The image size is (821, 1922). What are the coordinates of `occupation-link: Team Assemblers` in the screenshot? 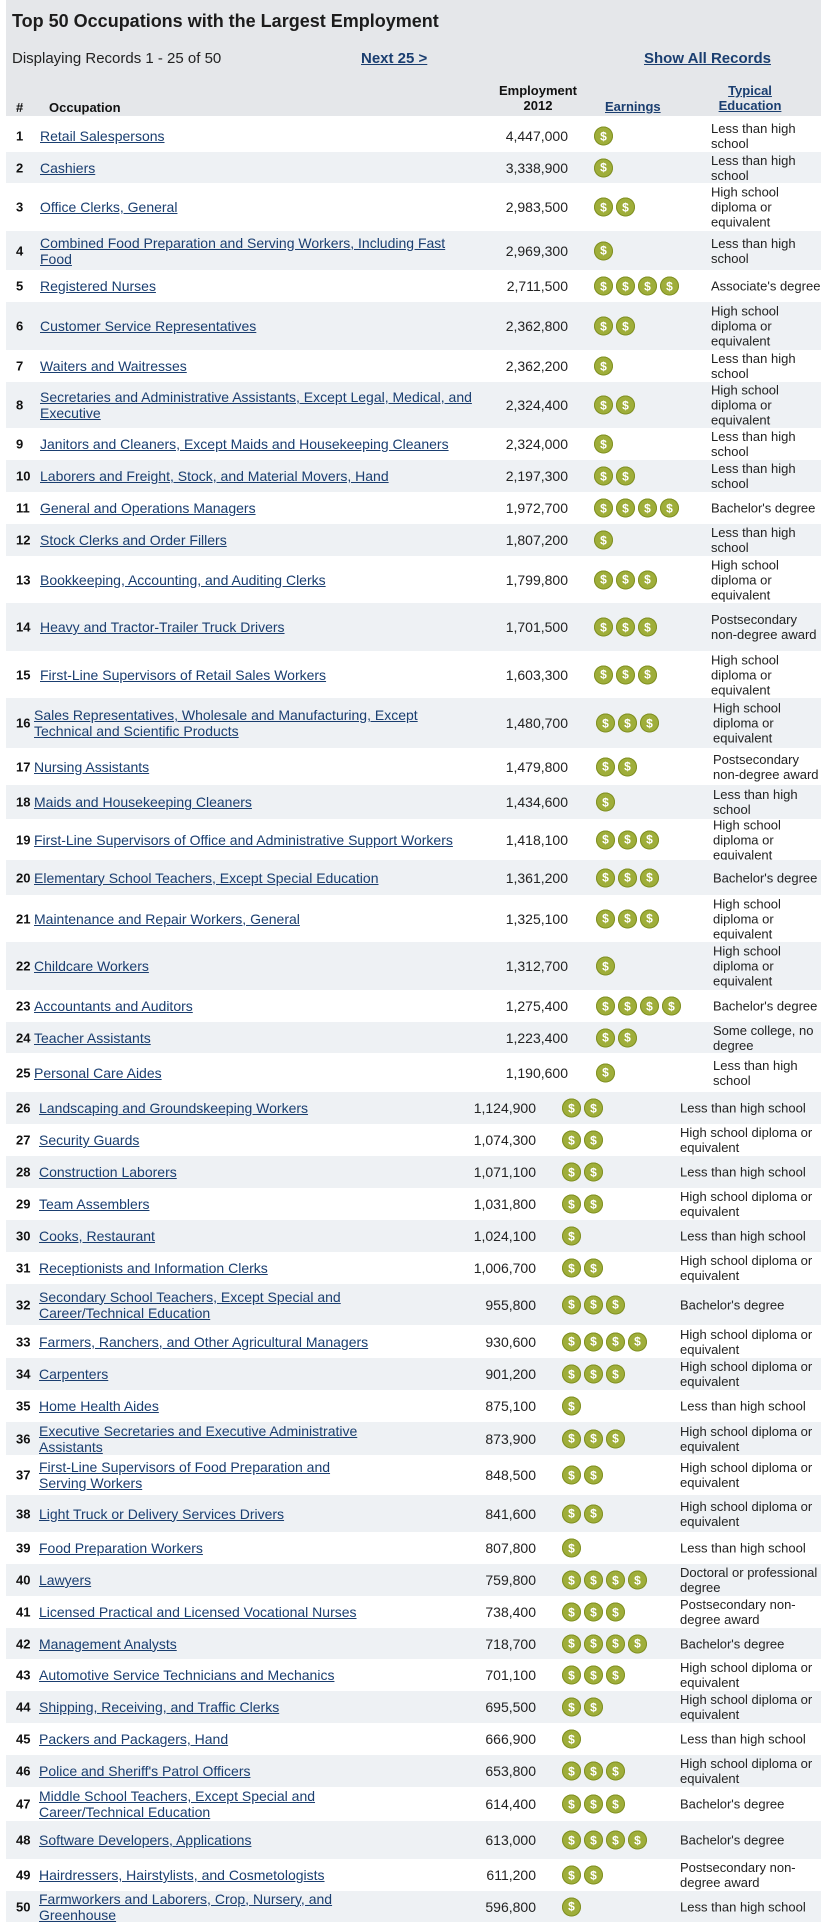 It's located at (94, 1204).